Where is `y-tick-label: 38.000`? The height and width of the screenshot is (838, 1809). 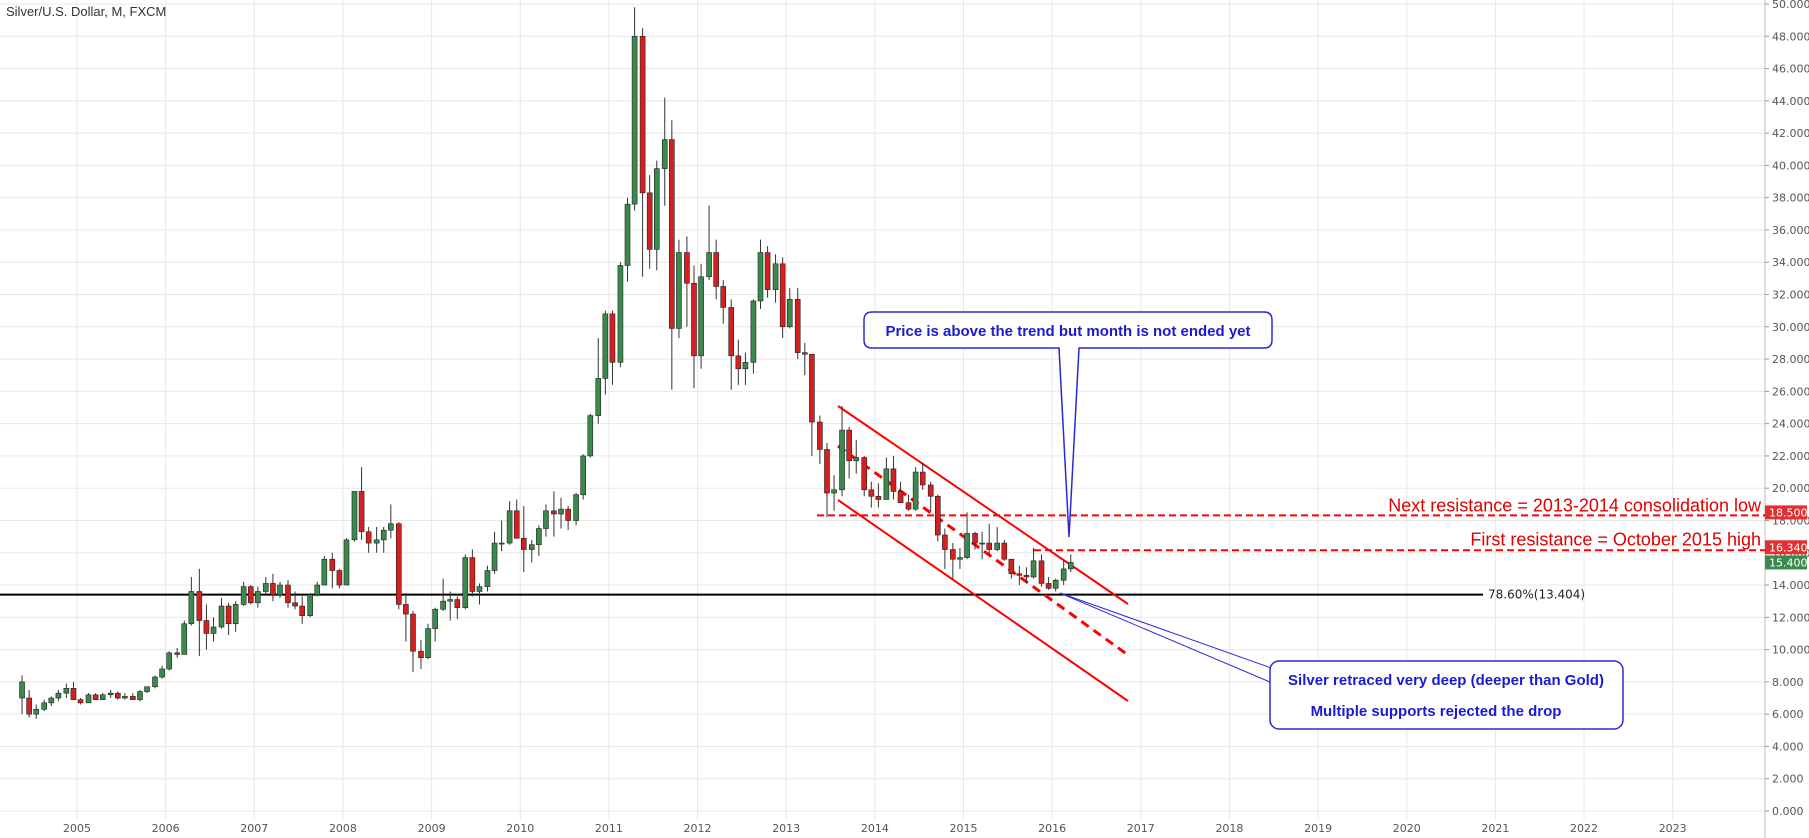
y-tick-label: 38.000 is located at coordinates (1790, 198).